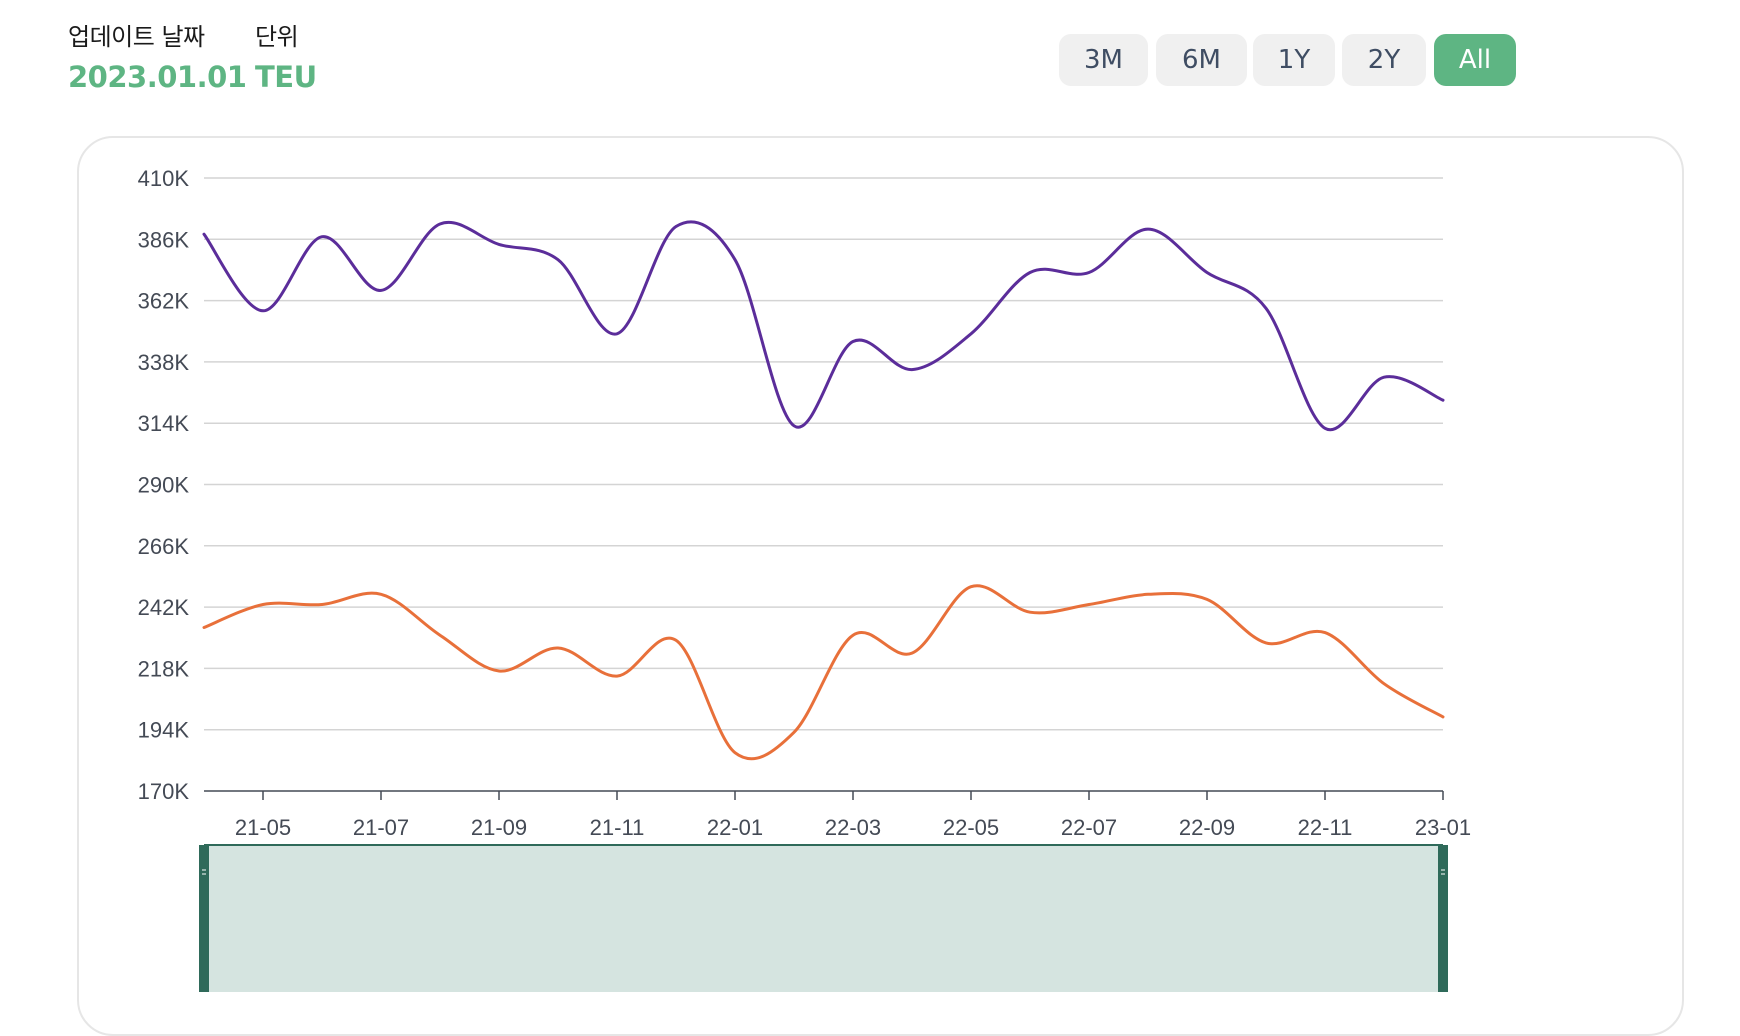  I want to click on series-line-purple, so click(823, 326).